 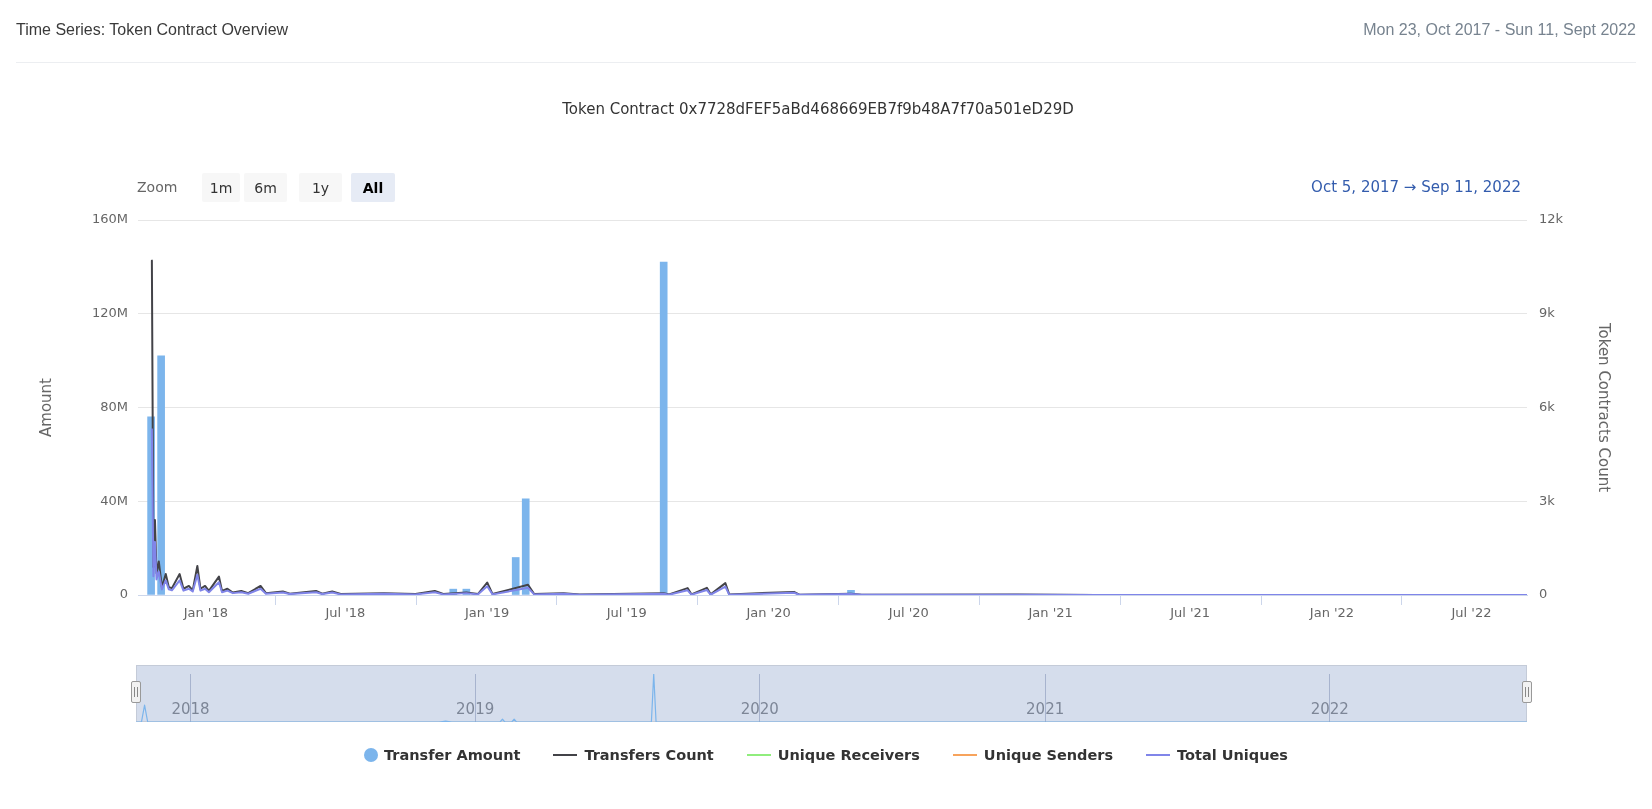 I want to click on text: Mon 23, Oct 2017 - Sun 11, Sept 2022, so click(x=1499, y=30).